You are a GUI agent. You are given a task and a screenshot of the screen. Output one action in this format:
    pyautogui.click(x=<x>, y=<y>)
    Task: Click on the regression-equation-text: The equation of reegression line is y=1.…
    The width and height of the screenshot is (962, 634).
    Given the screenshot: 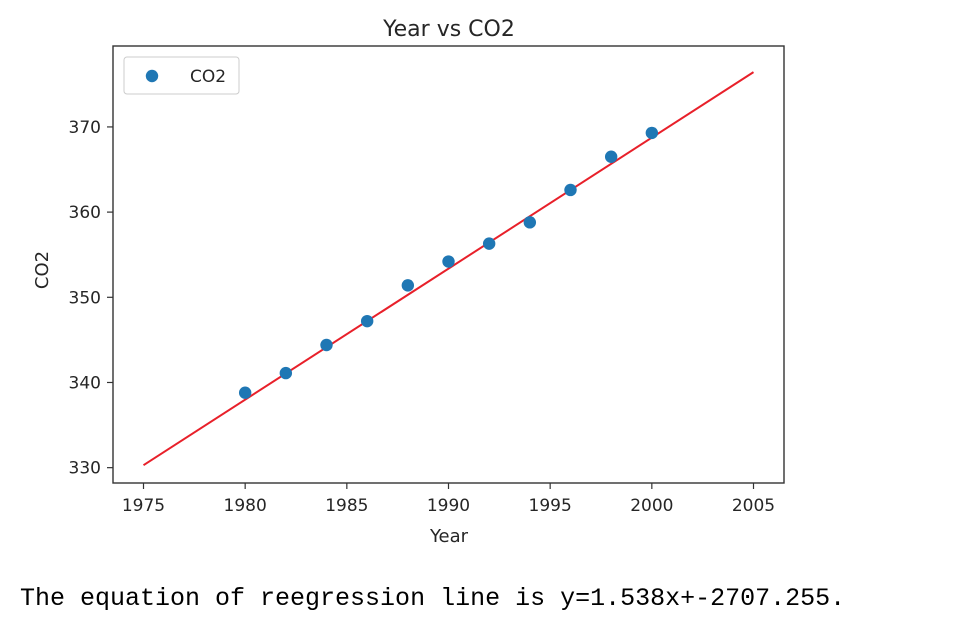 What is the action you would take?
    pyautogui.click(x=433, y=598)
    